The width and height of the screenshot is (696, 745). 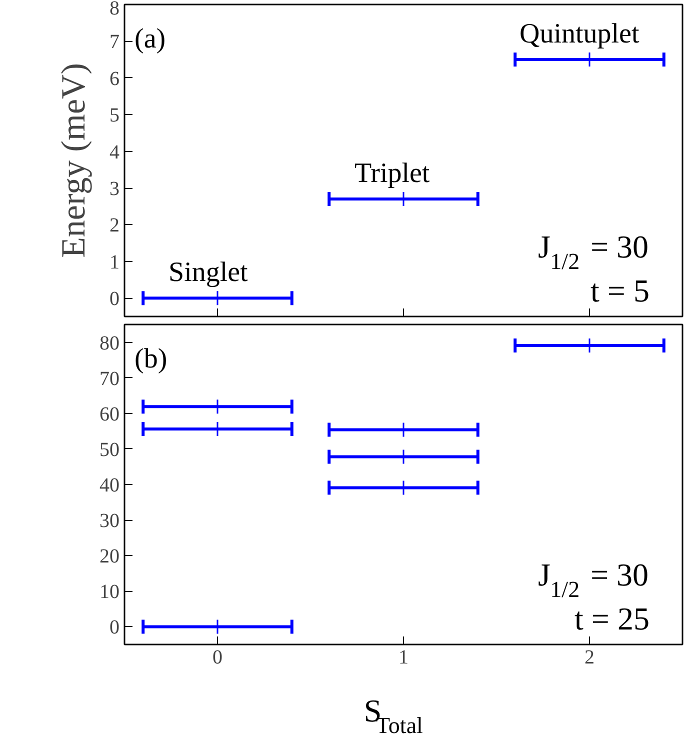 What do you see at coordinates (580, 34) in the screenshot?
I see `annotation: Quintuplet` at bounding box center [580, 34].